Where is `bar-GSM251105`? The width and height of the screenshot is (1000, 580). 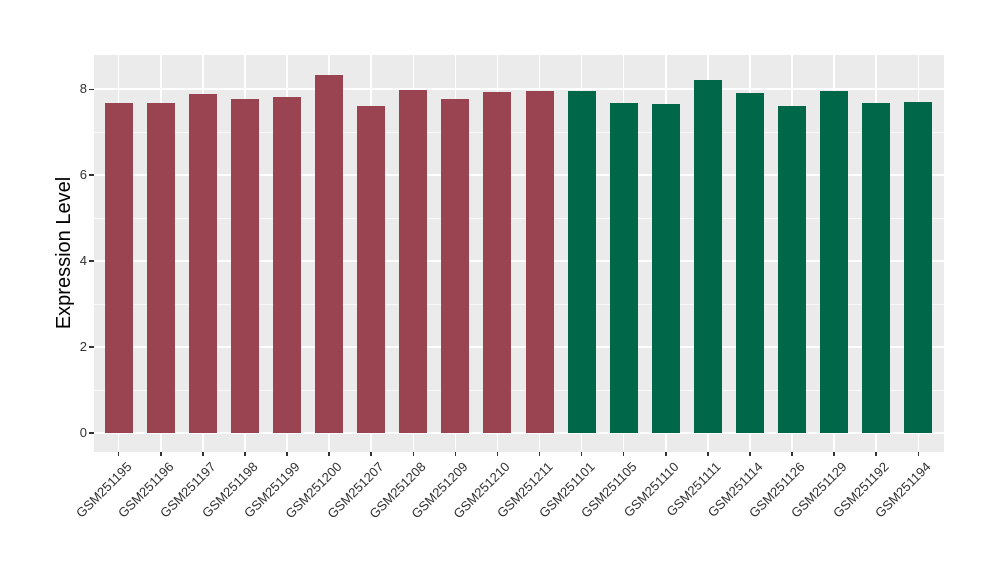 bar-GSM251105 is located at coordinates (623, 267).